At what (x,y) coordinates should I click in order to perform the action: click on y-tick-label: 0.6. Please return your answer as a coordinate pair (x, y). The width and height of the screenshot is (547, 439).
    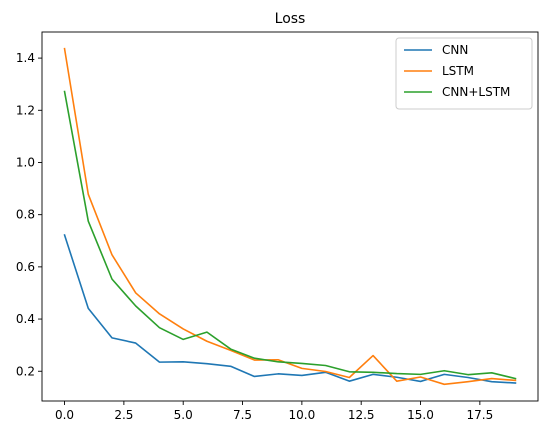
    Looking at the image, I should click on (25, 267).